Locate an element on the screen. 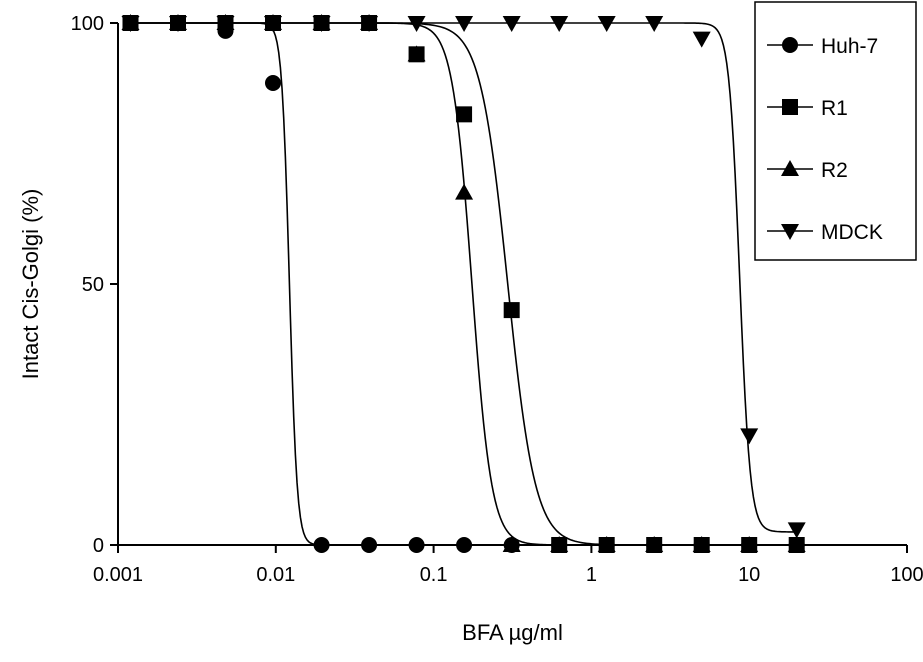  legend-label: R2 is located at coordinates (834, 170).